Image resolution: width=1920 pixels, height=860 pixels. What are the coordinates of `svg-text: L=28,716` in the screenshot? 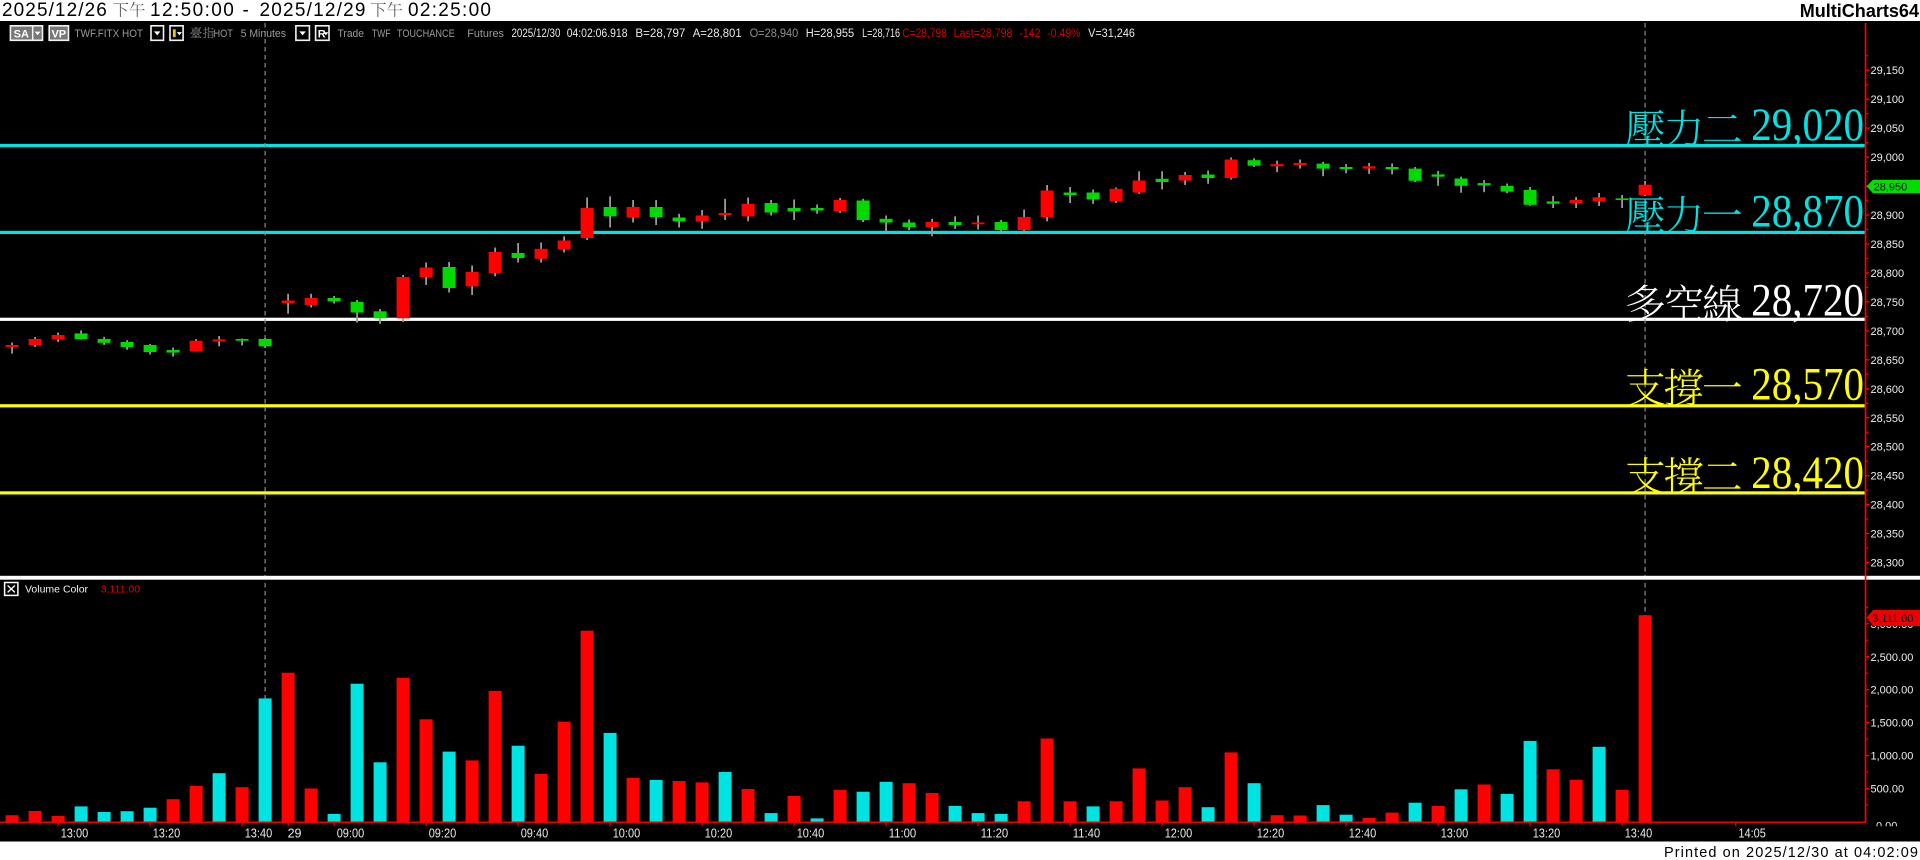 It's located at (881, 34).